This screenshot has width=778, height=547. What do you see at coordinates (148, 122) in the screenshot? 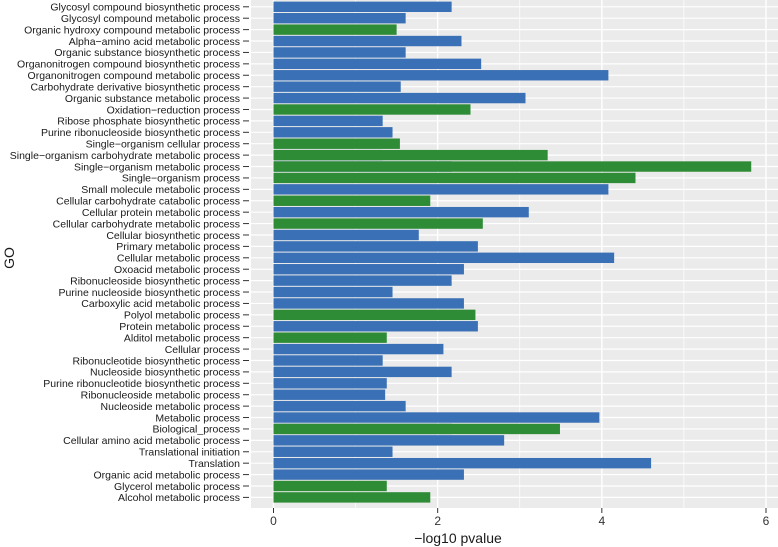
I see `y-tick-label: Ribose phosphate biosynthetic process` at bounding box center [148, 122].